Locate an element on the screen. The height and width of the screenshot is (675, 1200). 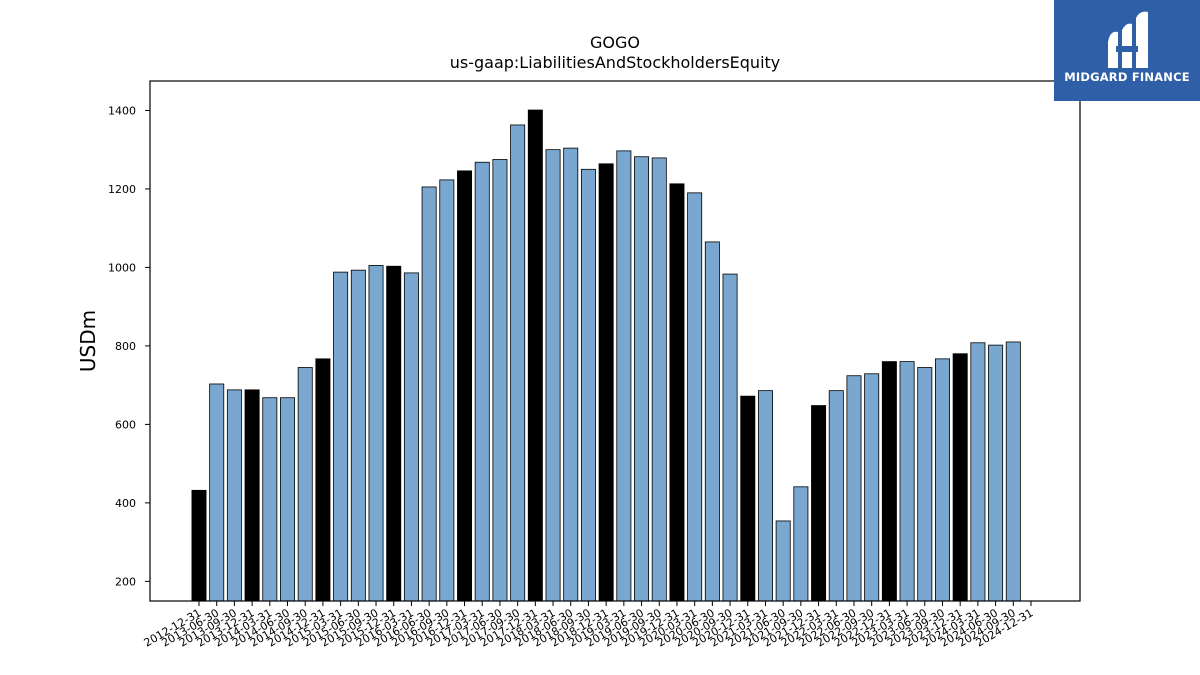
y-tick-label: 800 is located at coordinates (125, 346).